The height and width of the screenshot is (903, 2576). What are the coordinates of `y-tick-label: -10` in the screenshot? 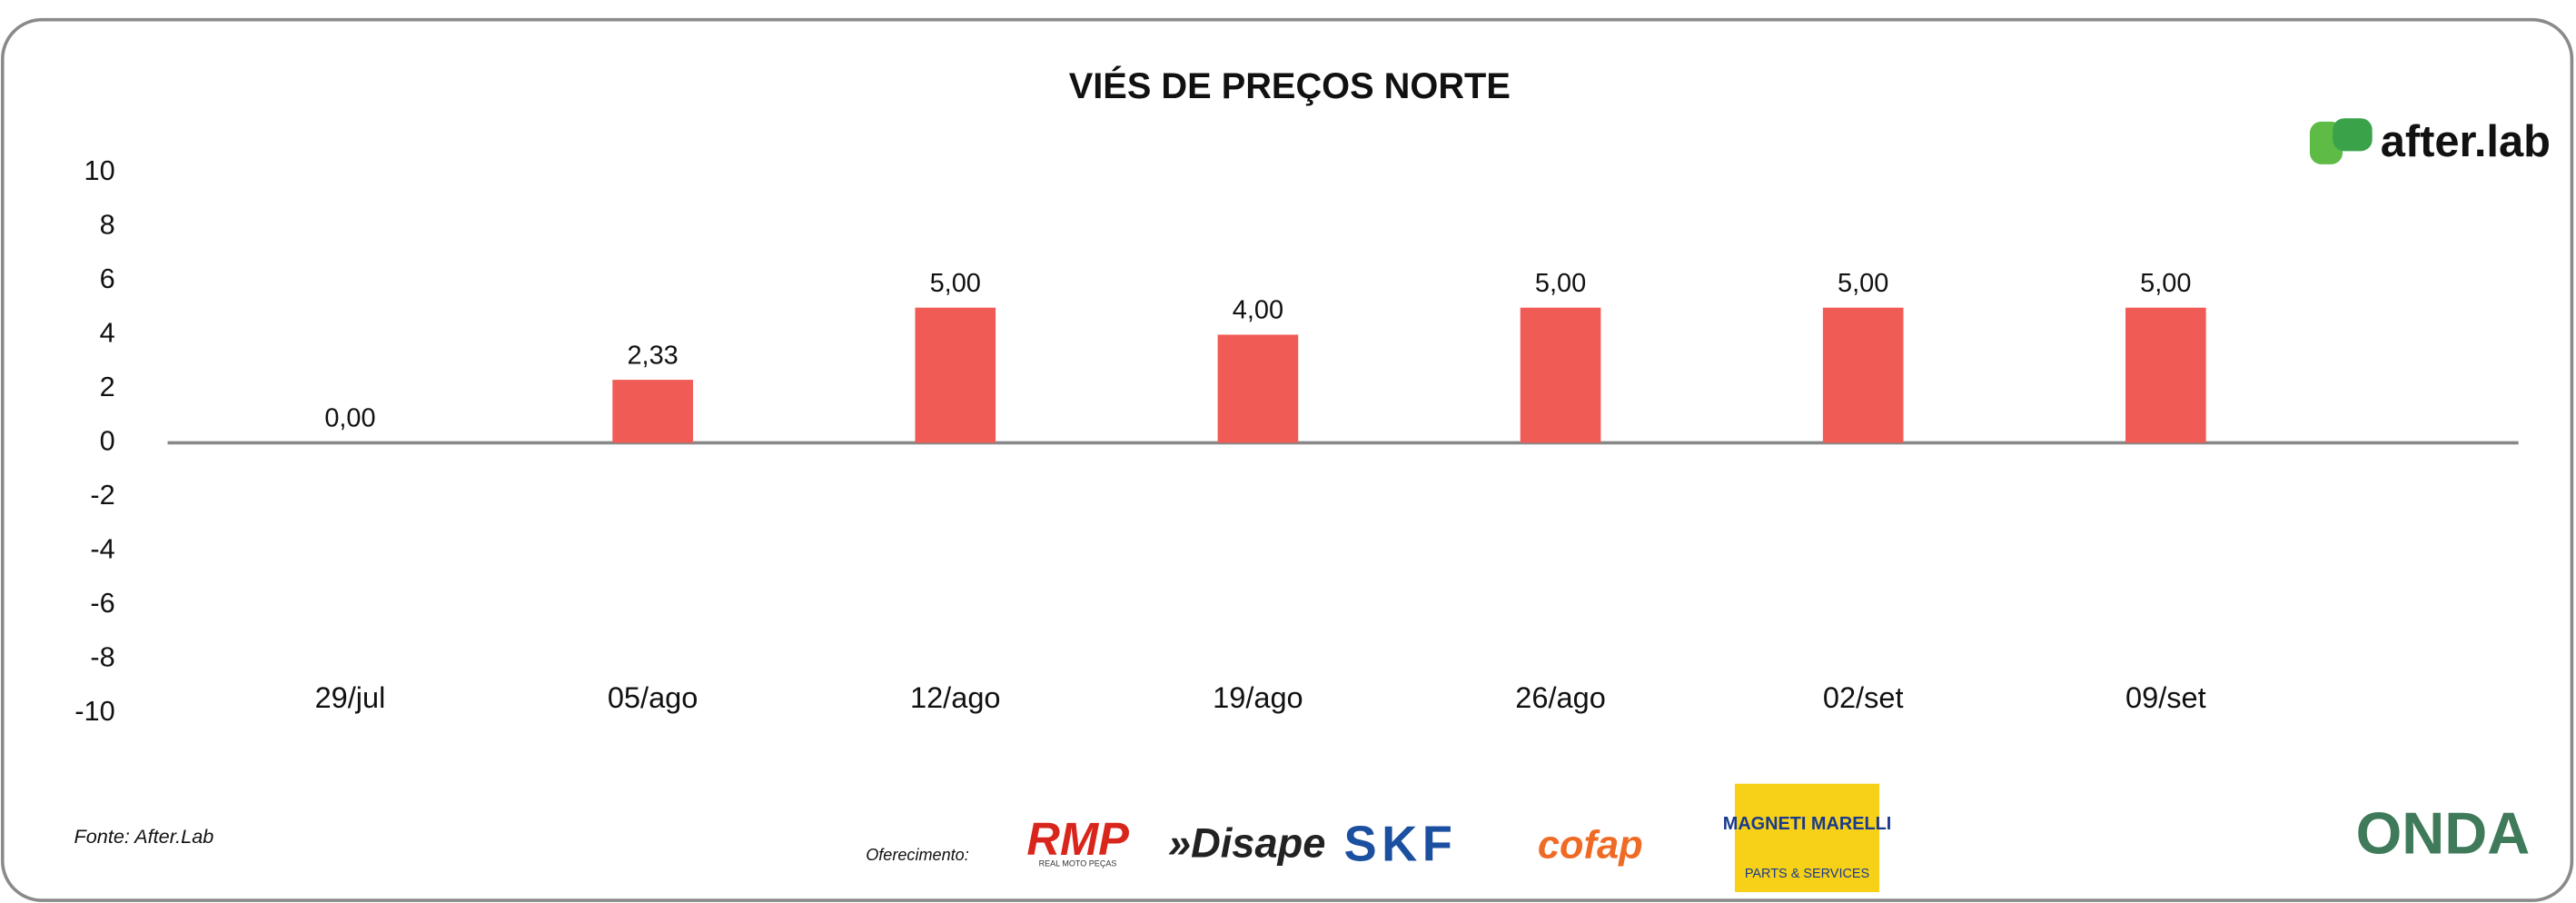 It's located at (94, 711).